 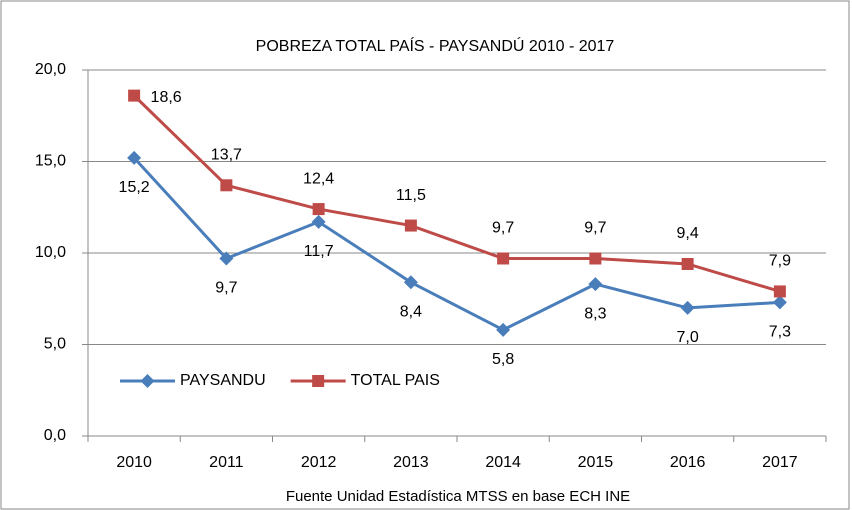 What do you see at coordinates (595, 313) in the screenshot?
I see `data-label: 8,3` at bounding box center [595, 313].